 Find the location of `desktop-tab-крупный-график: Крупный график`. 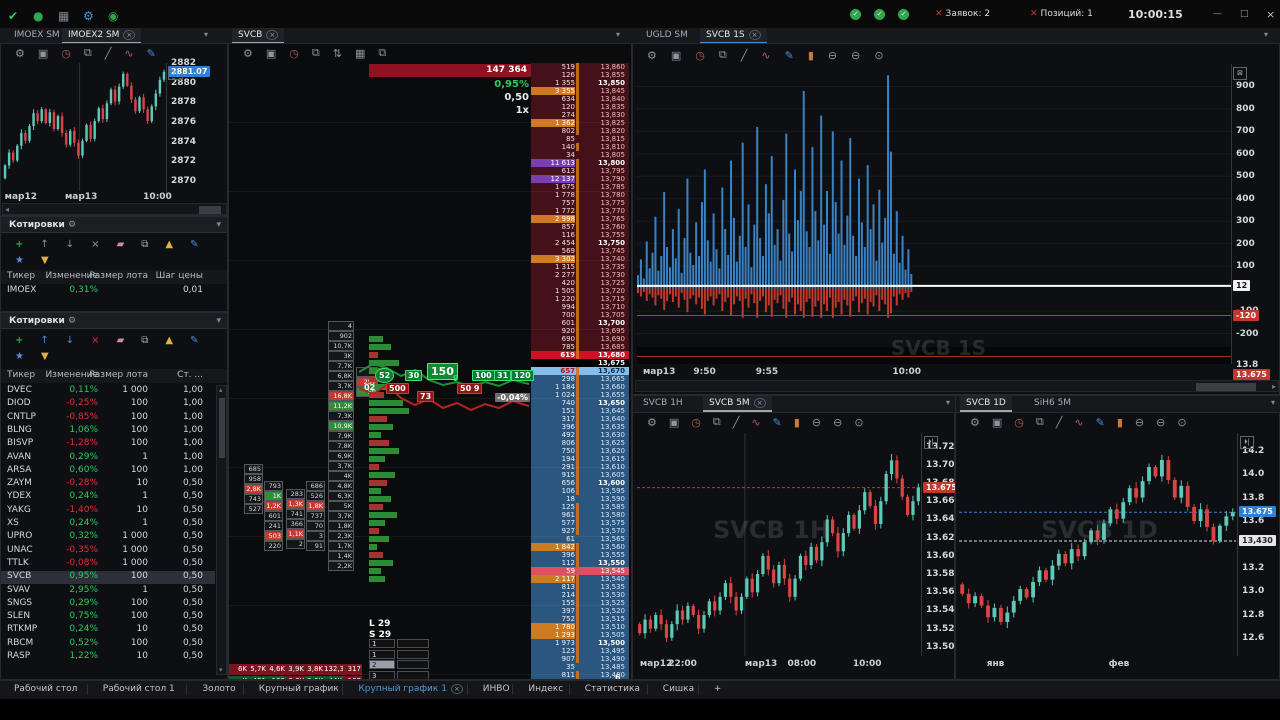

desktop-tab-крупный-график: Крупный график is located at coordinates (298, 689).